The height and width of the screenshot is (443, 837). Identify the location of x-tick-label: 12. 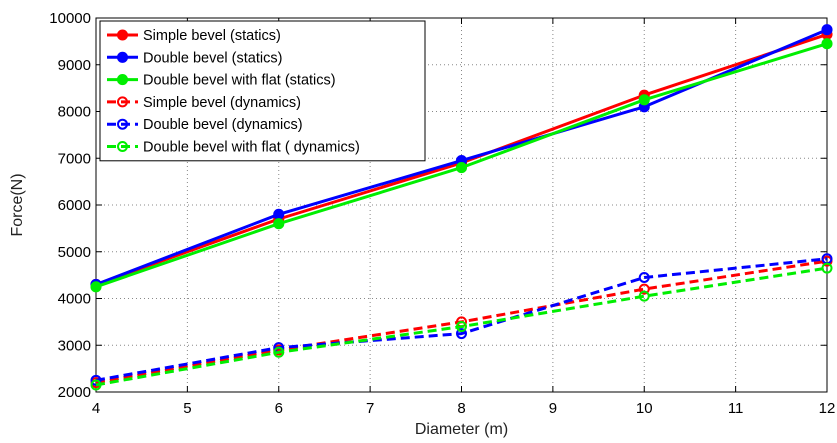
(827, 408).